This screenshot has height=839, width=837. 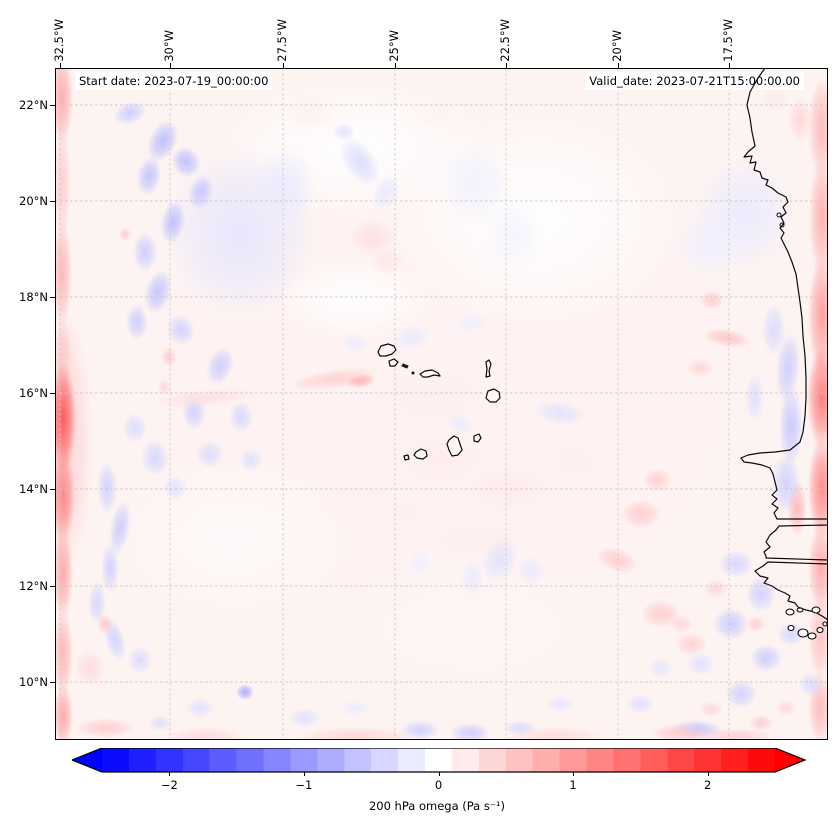 I want to click on x-axis-tick-label: 17.5°W, so click(x=728, y=40).